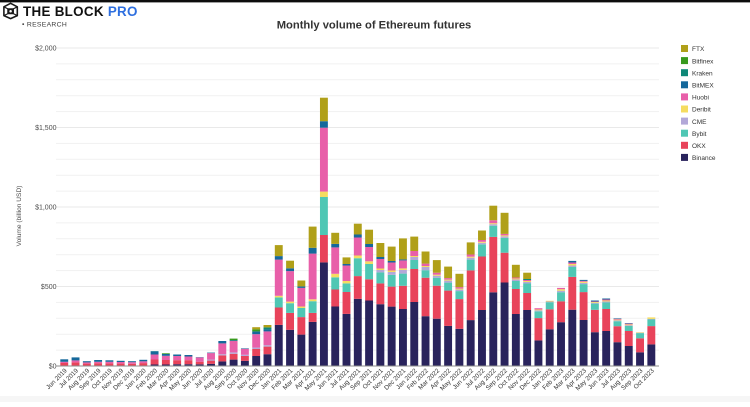 The image size is (750, 407). Describe the element at coordinates (699, 122) in the screenshot. I see `svg-text: CME` at that location.